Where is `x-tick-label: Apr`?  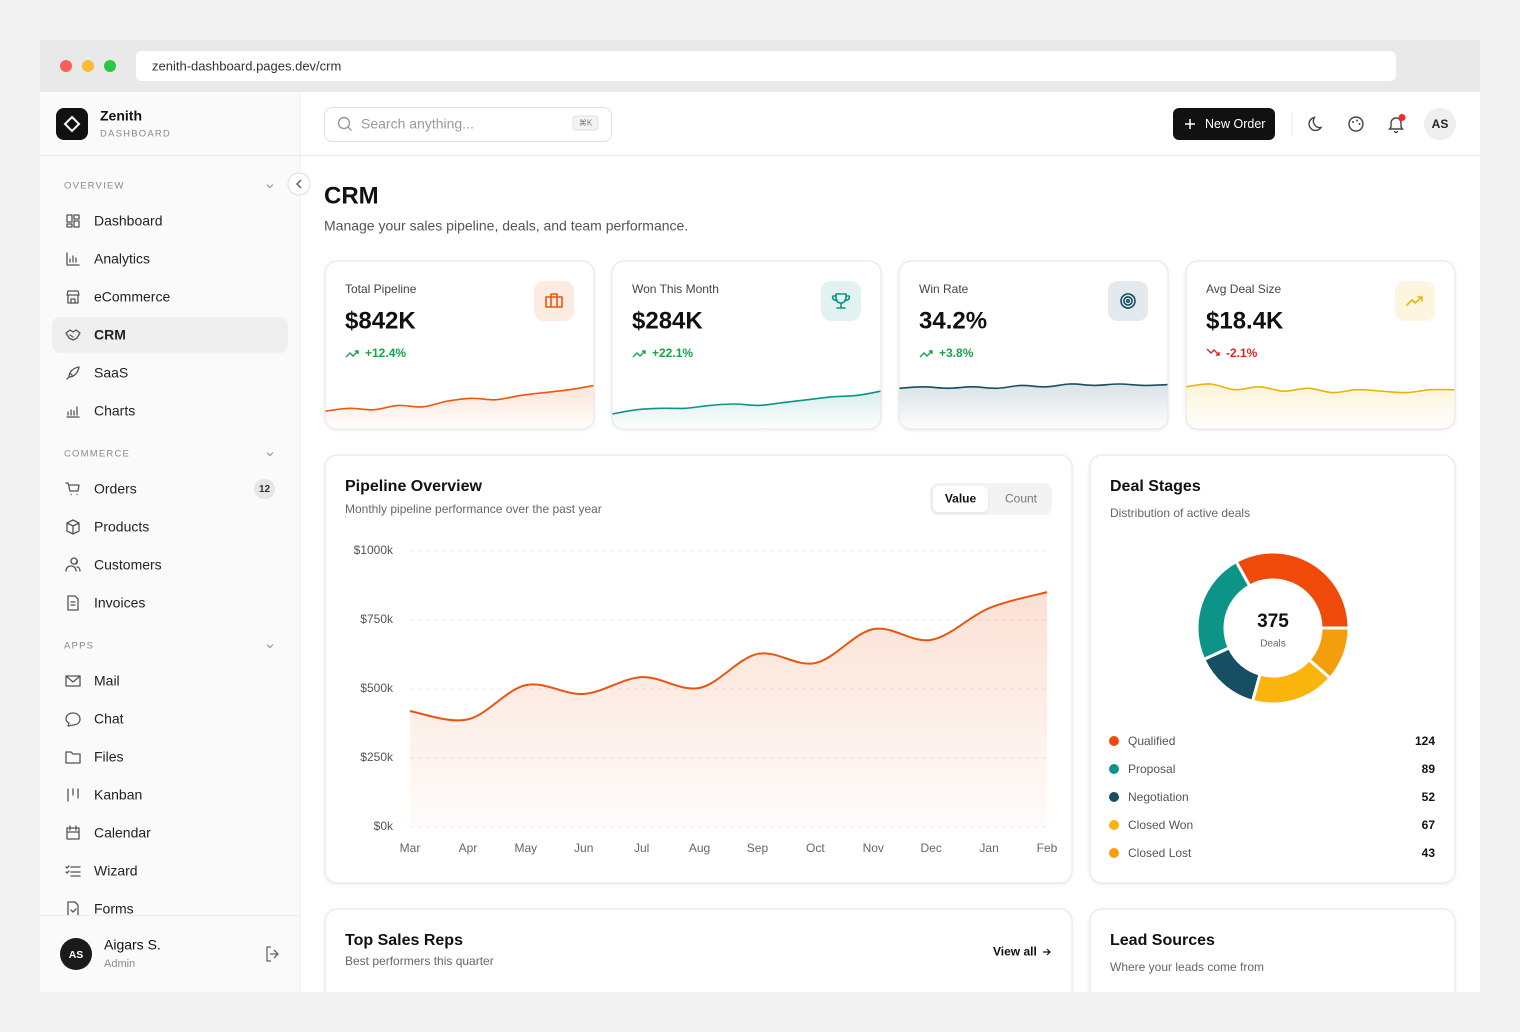 x-tick-label: Apr is located at coordinates (468, 848).